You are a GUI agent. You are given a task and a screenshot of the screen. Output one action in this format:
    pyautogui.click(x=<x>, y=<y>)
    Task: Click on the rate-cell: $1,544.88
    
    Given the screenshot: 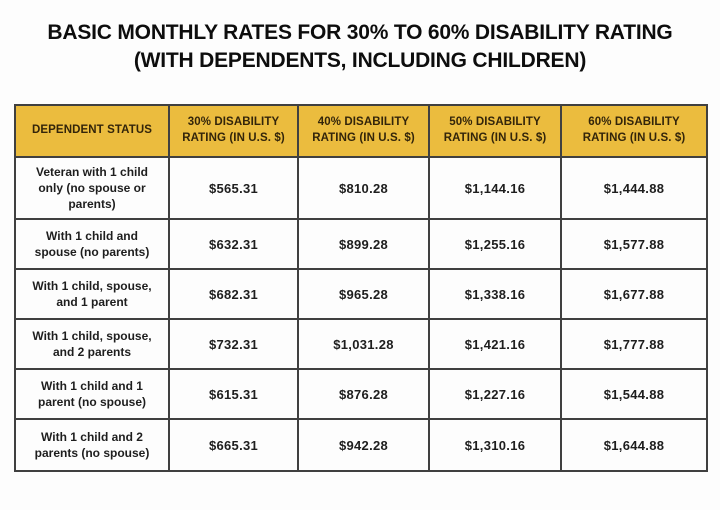 What is the action you would take?
    pyautogui.click(x=634, y=394)
    